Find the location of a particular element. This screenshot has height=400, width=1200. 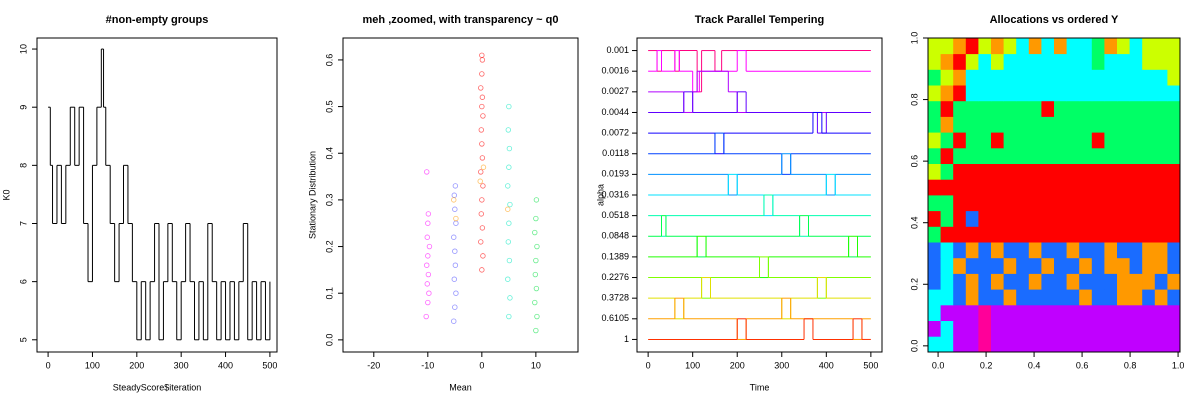

y-tick-label: 0.4 is located at coordinates (914, 222).